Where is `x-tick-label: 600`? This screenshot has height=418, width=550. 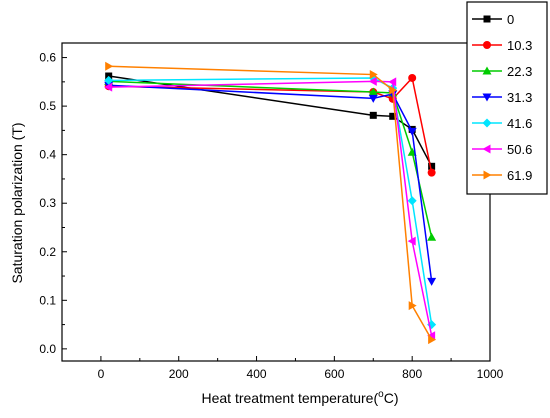 x-tick-label: 600 is located at coordinates (334, 374).